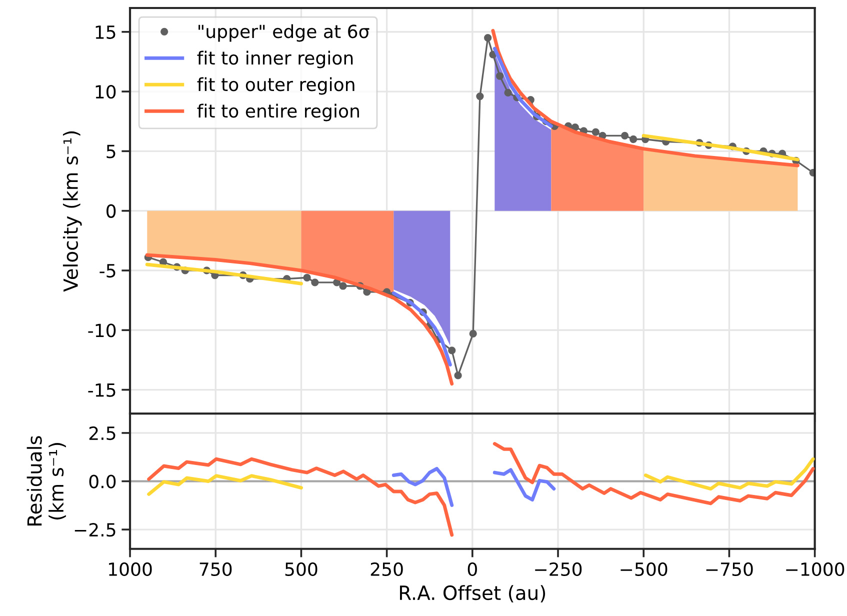  Describe the element at coordinates (278, 113) in the screenshot. I see `legend-label: fit to entire region` at that location.